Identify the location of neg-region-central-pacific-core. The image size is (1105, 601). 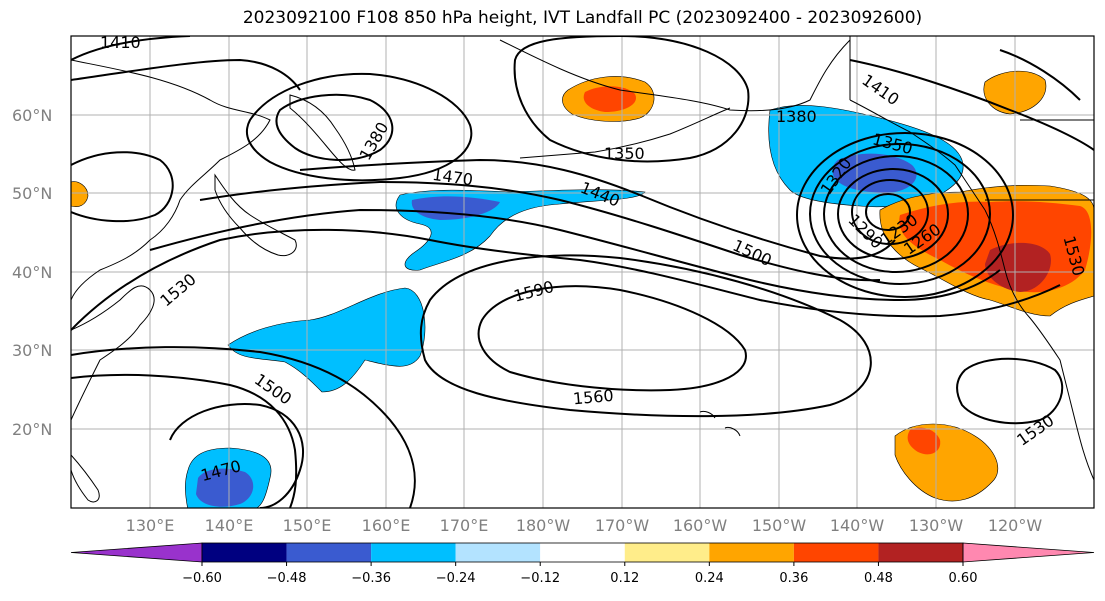
(455, 208).